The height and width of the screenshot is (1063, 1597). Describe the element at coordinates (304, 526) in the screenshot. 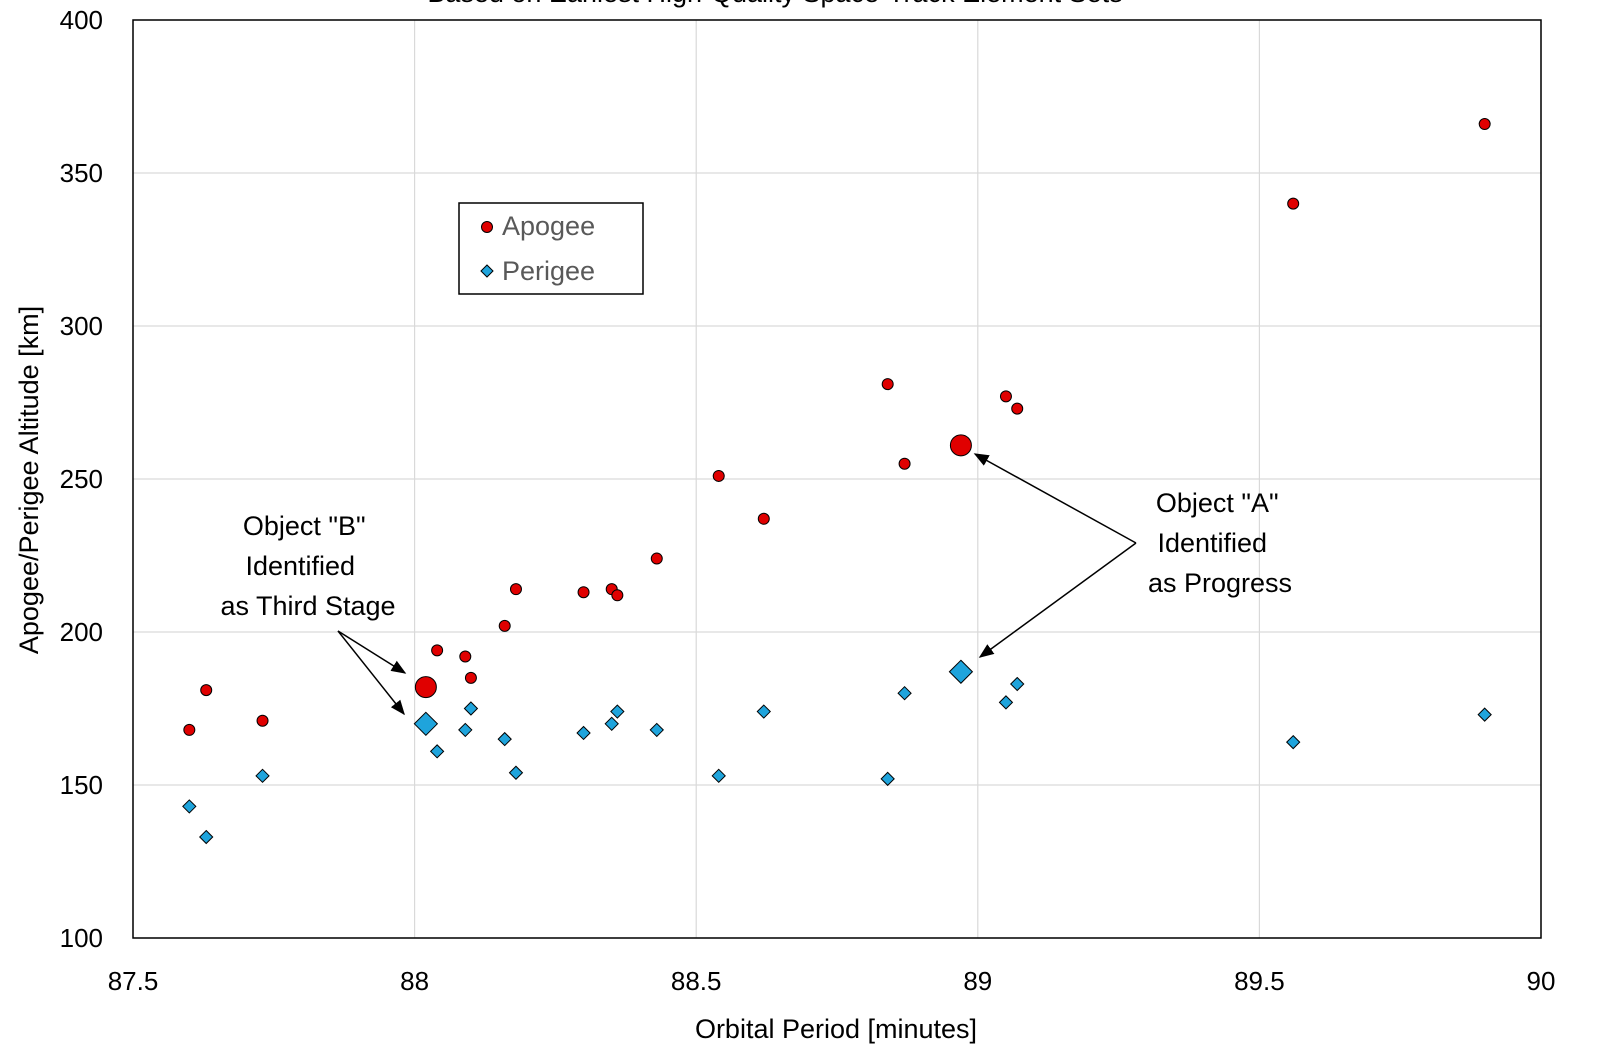

I see `annotation-object-b-line: Object "B"` at that location.